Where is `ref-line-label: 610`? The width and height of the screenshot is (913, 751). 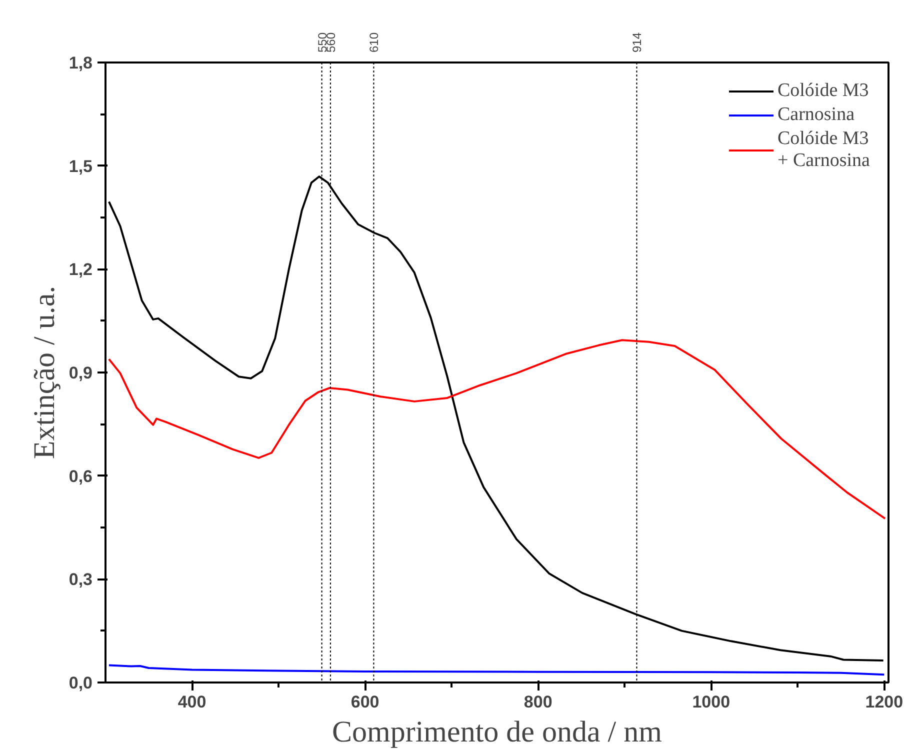 ref-line-label: 610 is located at coordinates (374, 42).